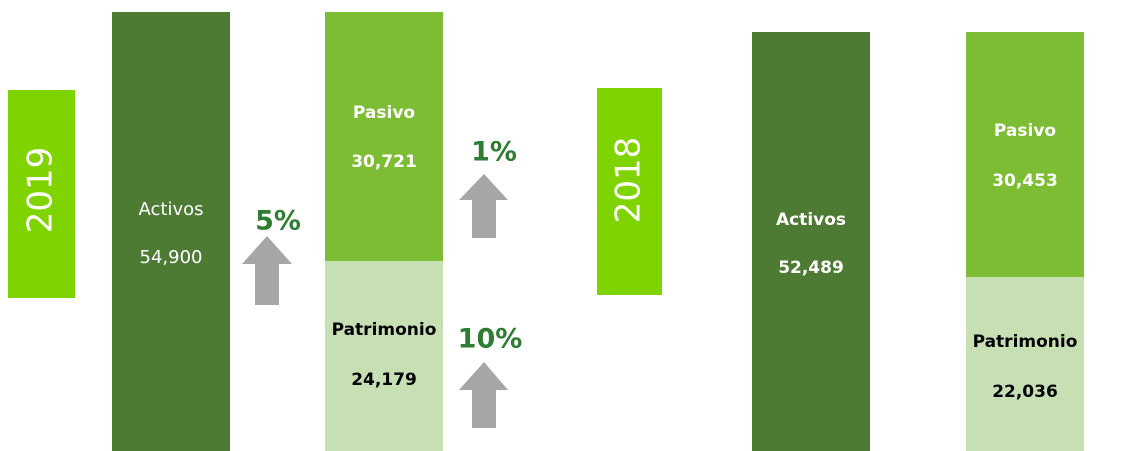 Image resolution: width=1128 pixels, height=451 pixels. Describe the element at coordinates (384, 380) in the screenshot. I see `patrimonio-value: 24,179` at that location.